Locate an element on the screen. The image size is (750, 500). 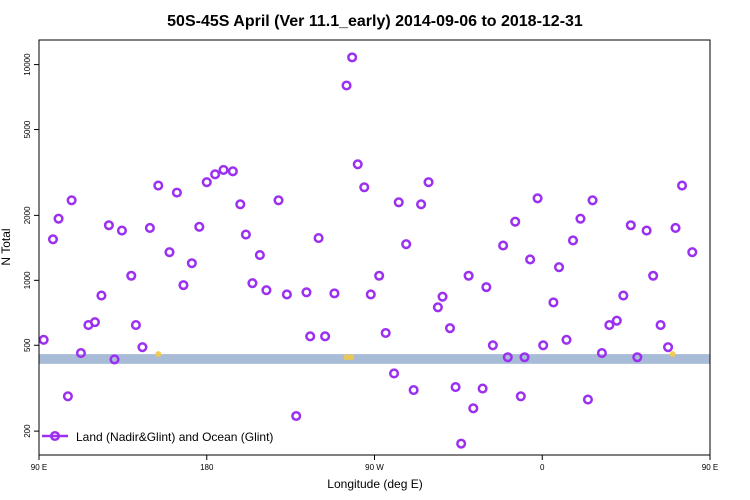
legend-label: Land (Nadir&Glint) and Ocean (Glint) is located at coordinates (174, 437).